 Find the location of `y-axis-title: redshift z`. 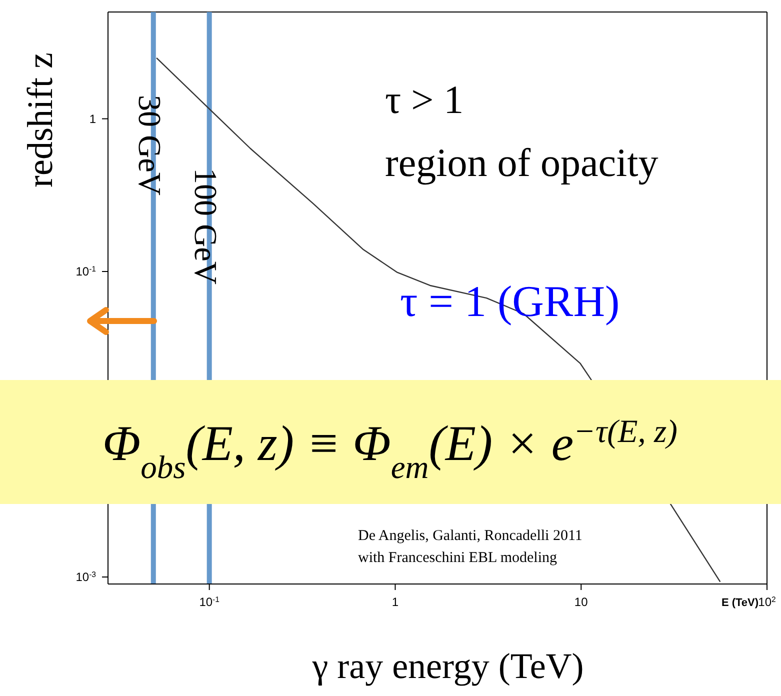

y-axis-title: redshift z is located at coordinates (40, 120).